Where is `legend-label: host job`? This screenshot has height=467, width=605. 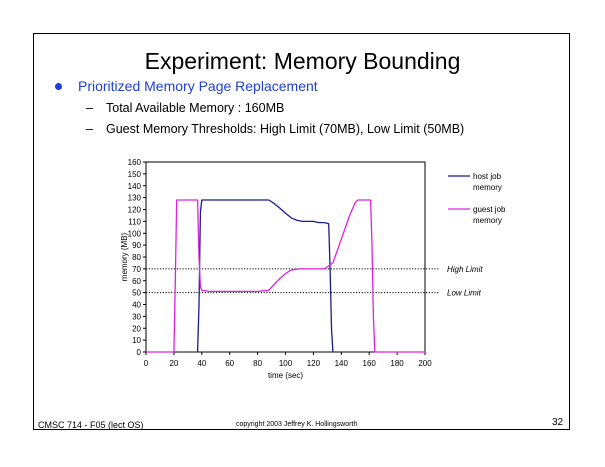 legend-label: host job is located at coordinates (487, 176).